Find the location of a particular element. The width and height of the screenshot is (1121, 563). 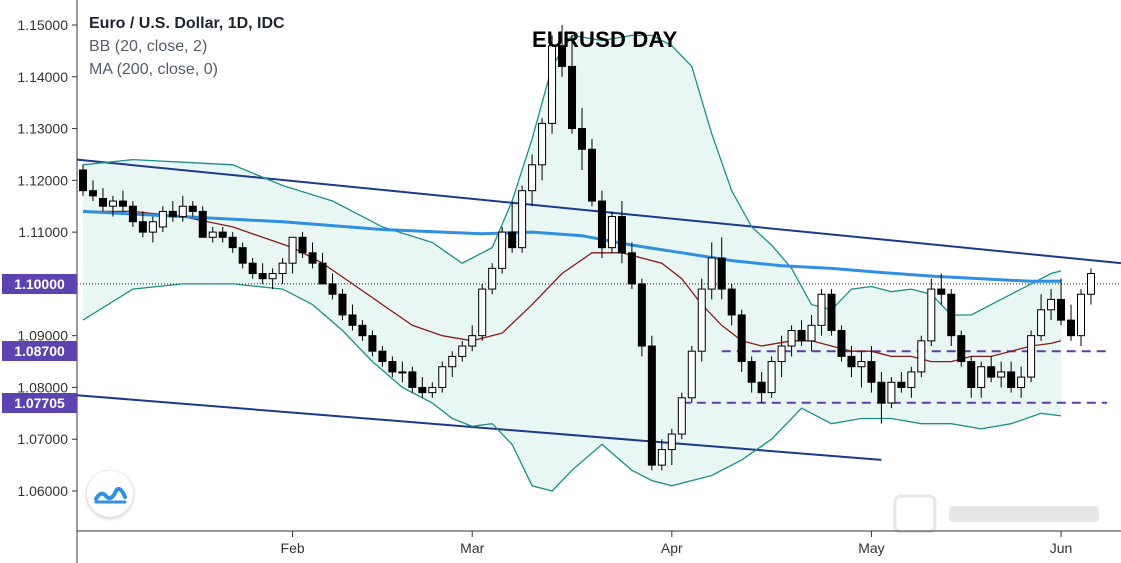

y-tick-label: 1.07000 is located at coordinates (42, 439).